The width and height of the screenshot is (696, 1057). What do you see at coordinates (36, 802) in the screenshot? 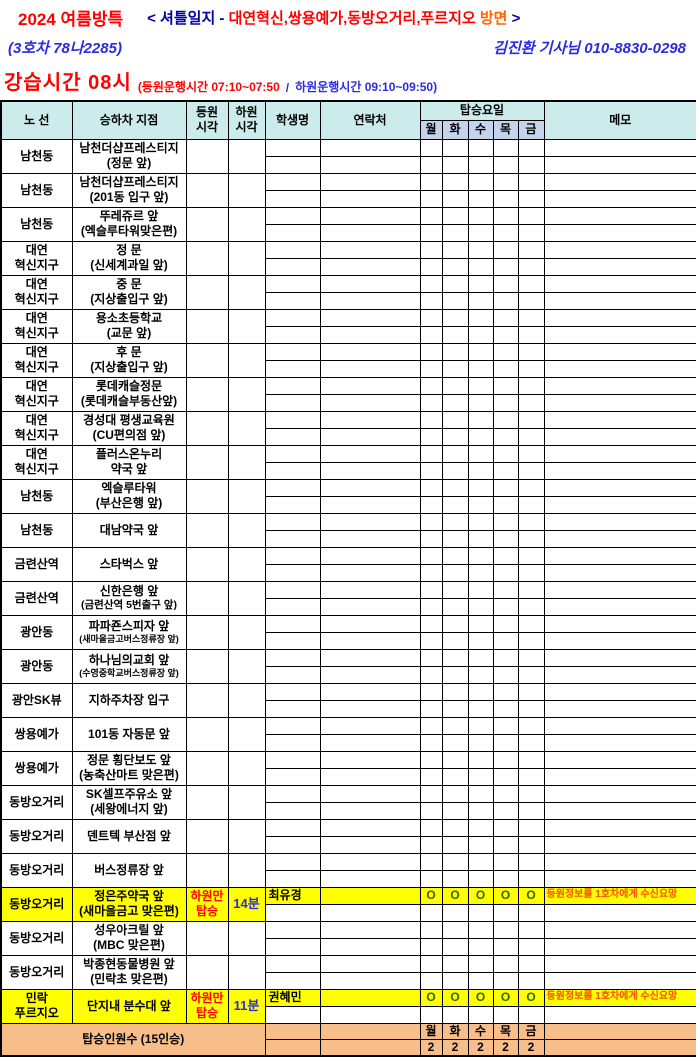
I see `route-cell: 동방오거리` at bounding box center [36, 802].